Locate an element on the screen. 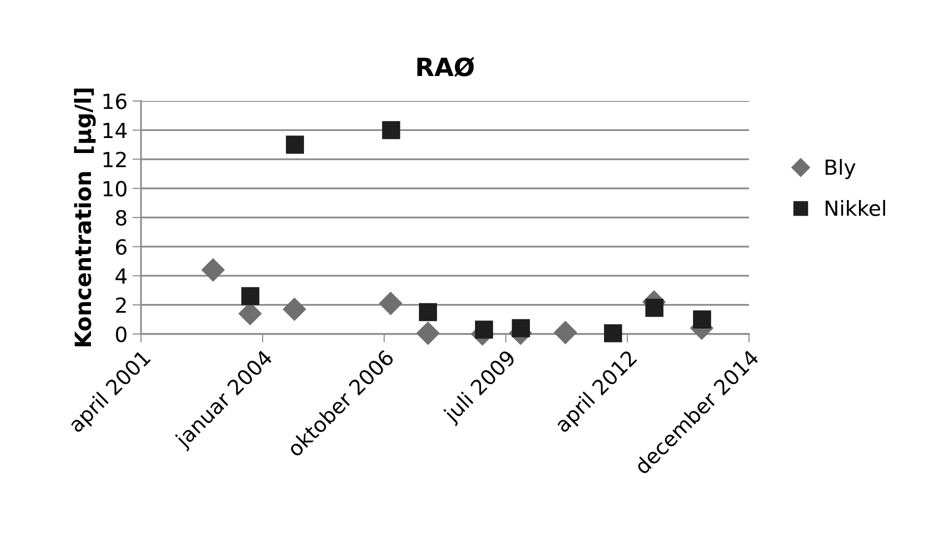 The width and height of the screenshot is (928, 534). y-tick-label: 12 is located at coordinates (115, 160).